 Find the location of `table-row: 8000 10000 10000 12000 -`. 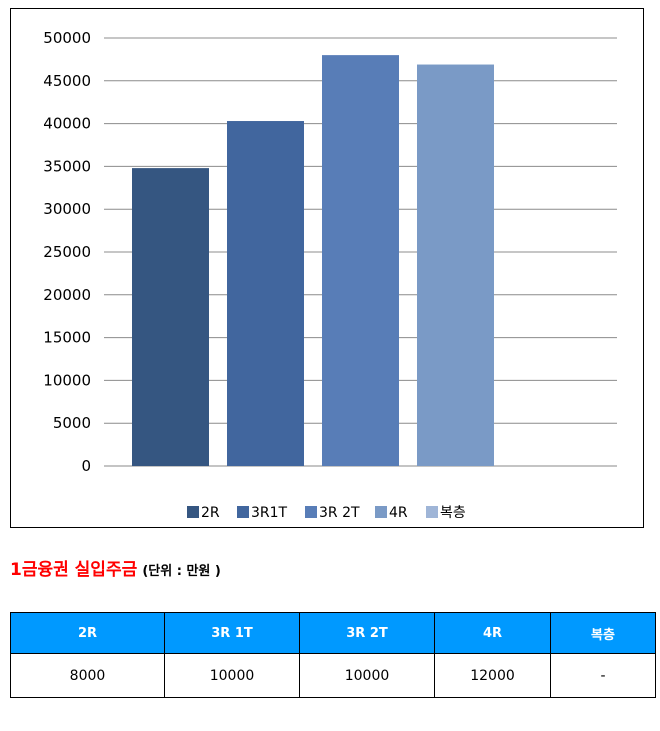

table-row: 8000 10000 10000 12000 - is located at coordinates (333, 675).